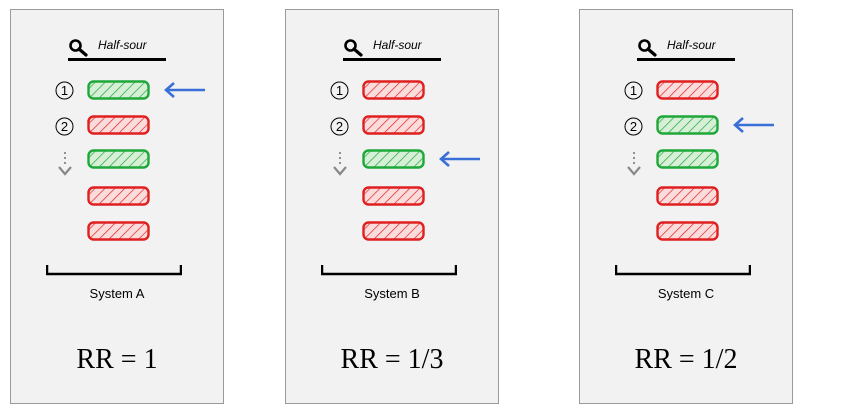 The width and height of the screenshot is (851, 413). I want to click on rr-value: RR = 1/3, so click(392, 359).